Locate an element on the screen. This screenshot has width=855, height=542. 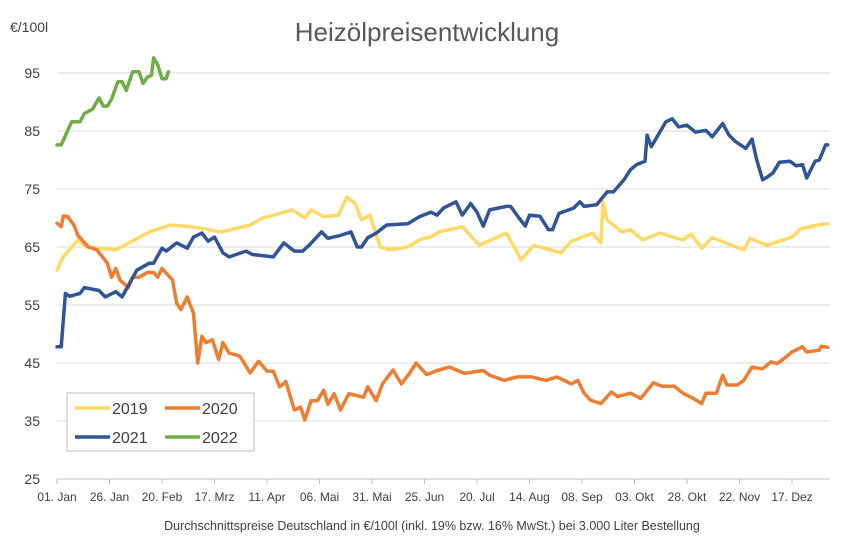
x-tick-label: 17. Dez is located at coordinates (791, 497).